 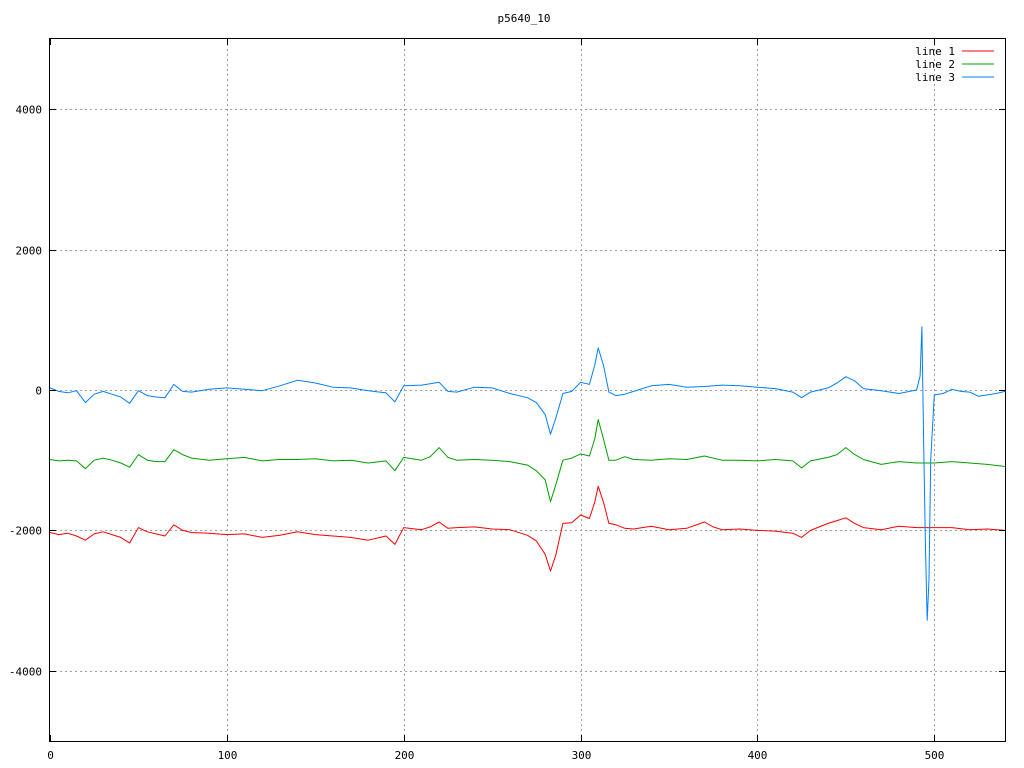 I want to click on x-tick-label: 200, so click(x=405, y=755).